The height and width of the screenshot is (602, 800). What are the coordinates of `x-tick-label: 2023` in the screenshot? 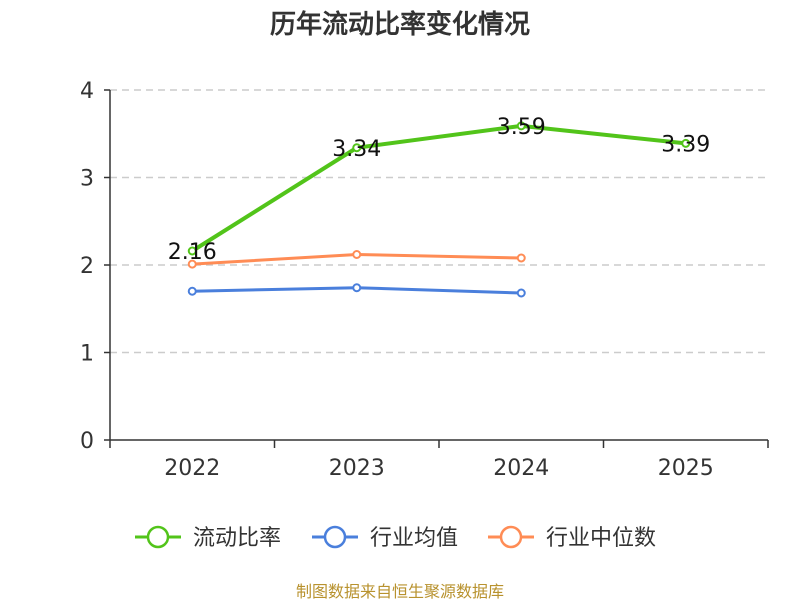 It's located at (357, 468).